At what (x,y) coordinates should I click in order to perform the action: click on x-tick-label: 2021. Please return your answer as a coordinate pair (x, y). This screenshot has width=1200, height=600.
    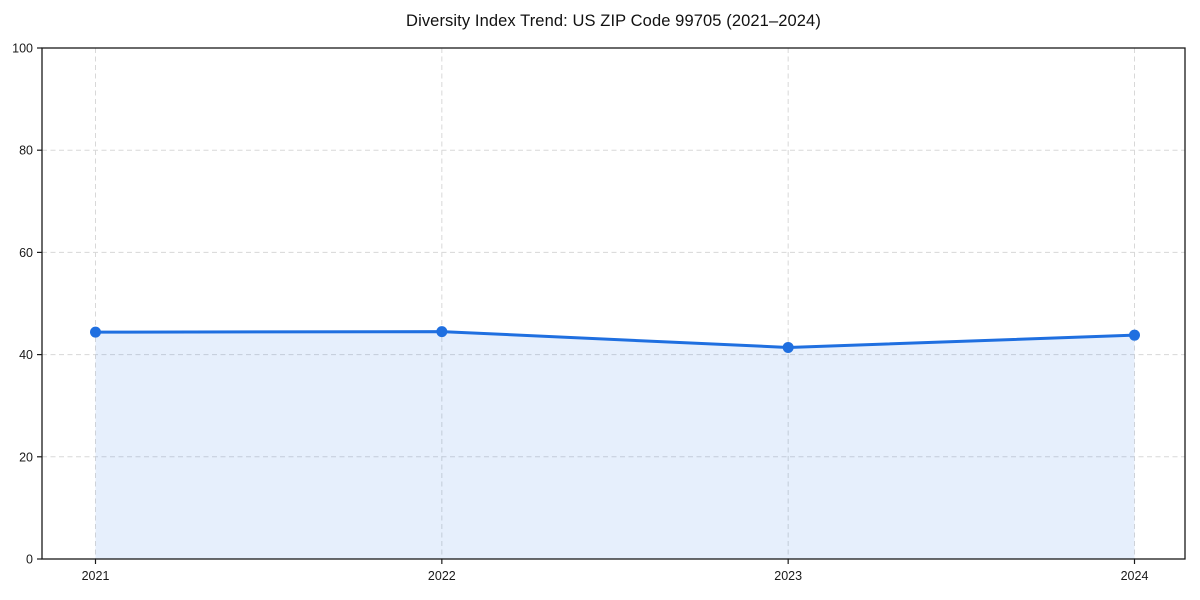
    Looking at the image, I should click on (96, 576).